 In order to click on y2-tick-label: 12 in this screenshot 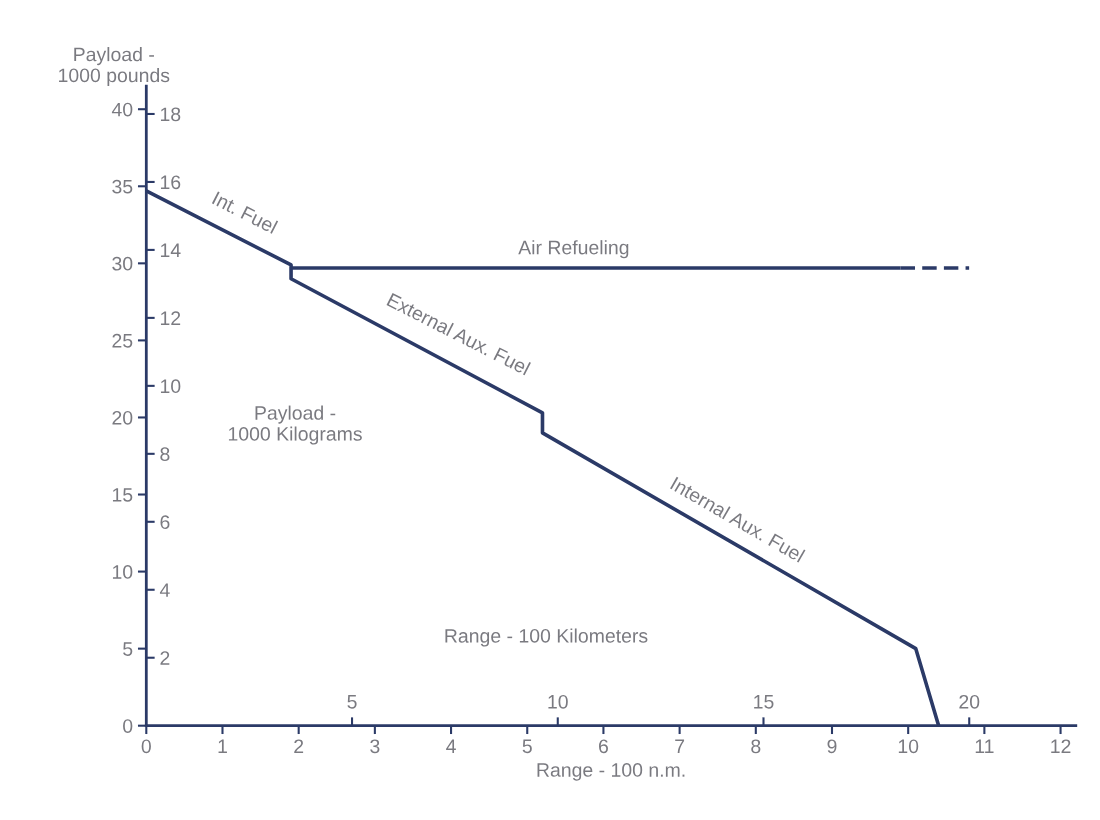, I will do `click(170, 318)`.